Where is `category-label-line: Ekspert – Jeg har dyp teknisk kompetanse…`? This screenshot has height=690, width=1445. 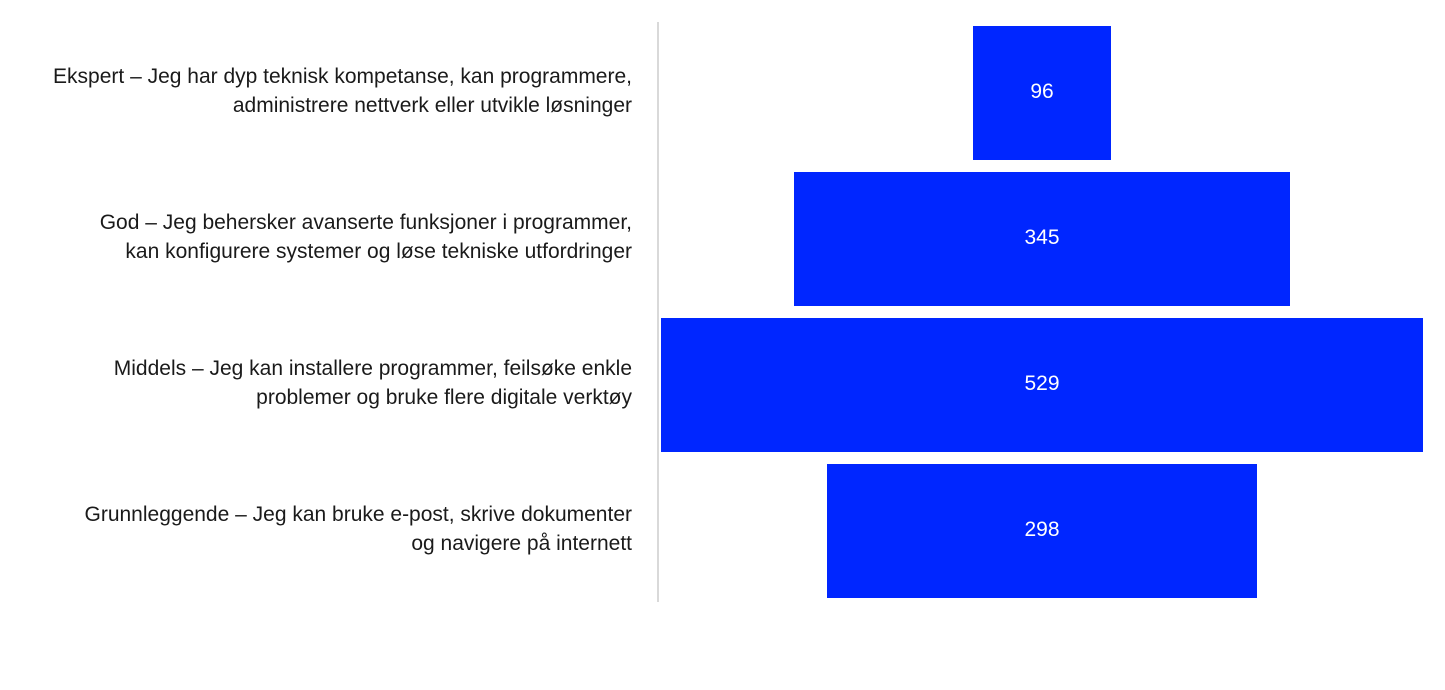 category-label-line: Ekspert – Jeg har dyp teknisk kompetanse… is located at coordinates (342, 76).